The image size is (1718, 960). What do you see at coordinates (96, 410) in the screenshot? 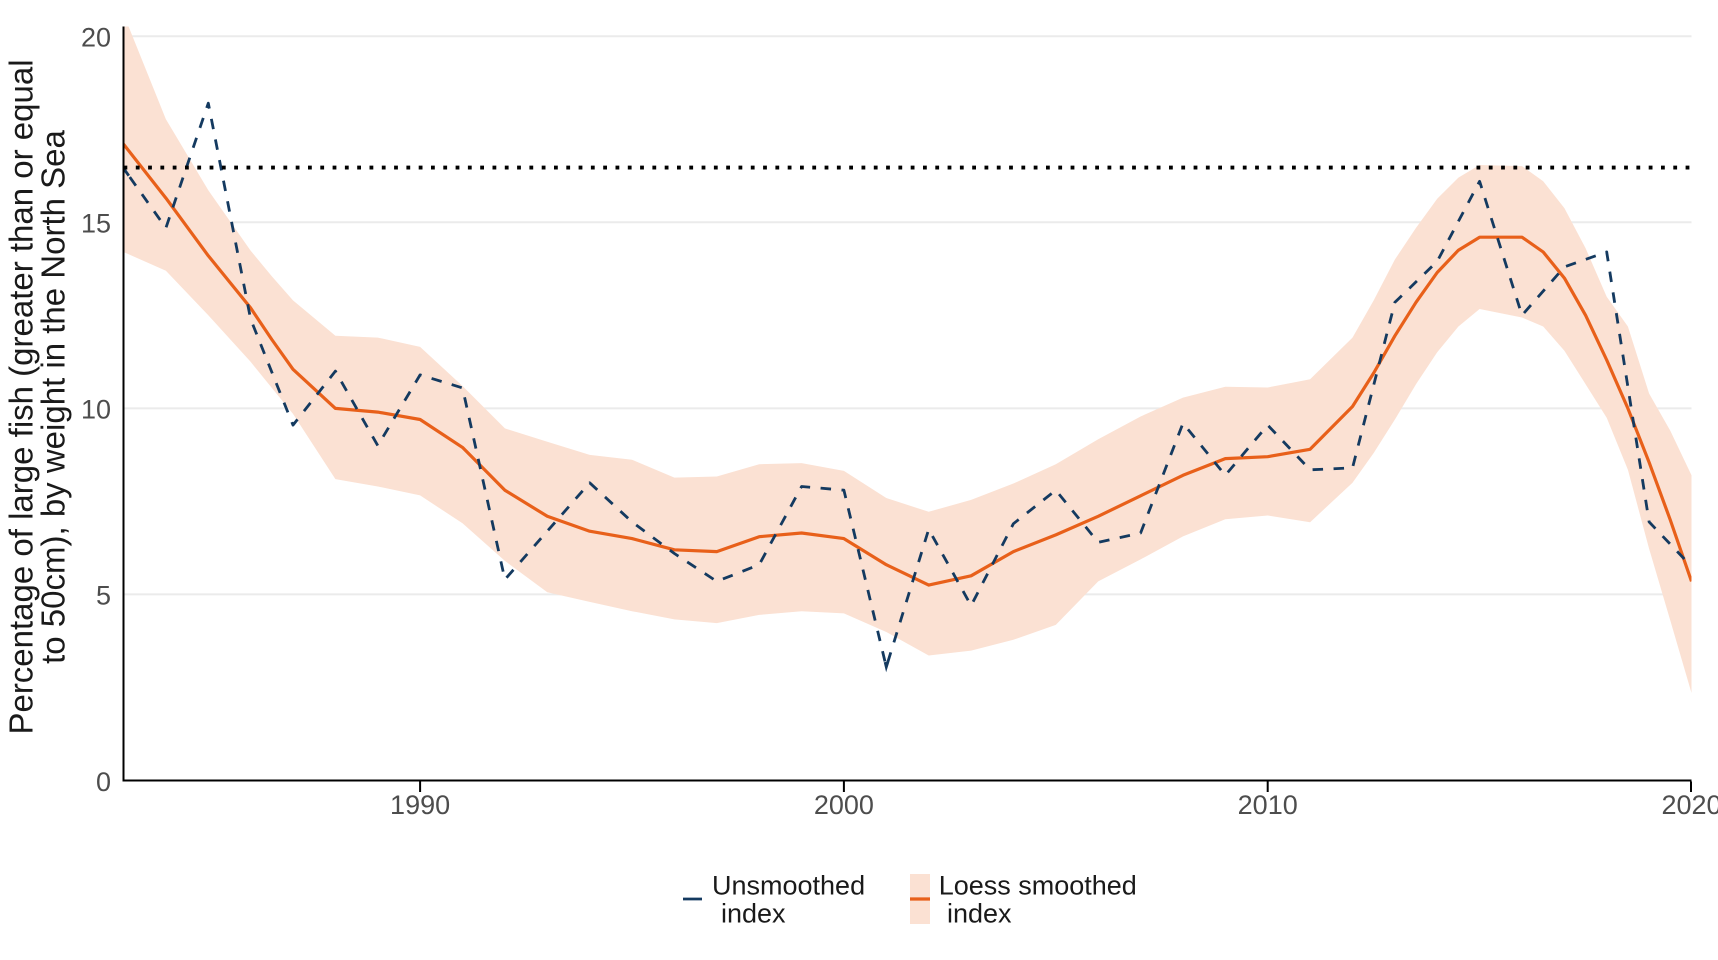
I see `svg-text: 10` at bounding box center [96, 410].